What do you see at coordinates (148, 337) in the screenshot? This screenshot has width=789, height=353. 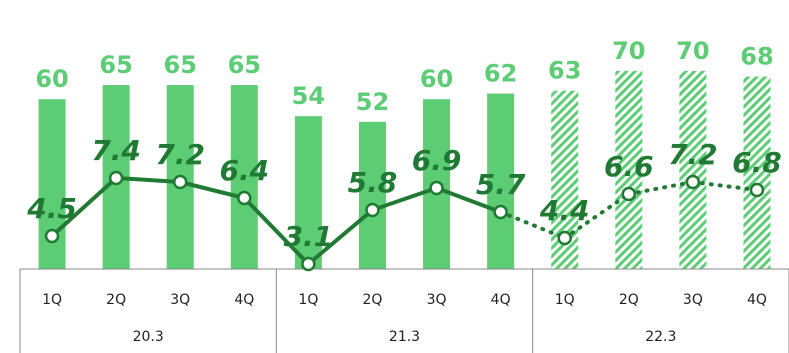 I see `group-label: 20.3` at bounding box center [148, 337].